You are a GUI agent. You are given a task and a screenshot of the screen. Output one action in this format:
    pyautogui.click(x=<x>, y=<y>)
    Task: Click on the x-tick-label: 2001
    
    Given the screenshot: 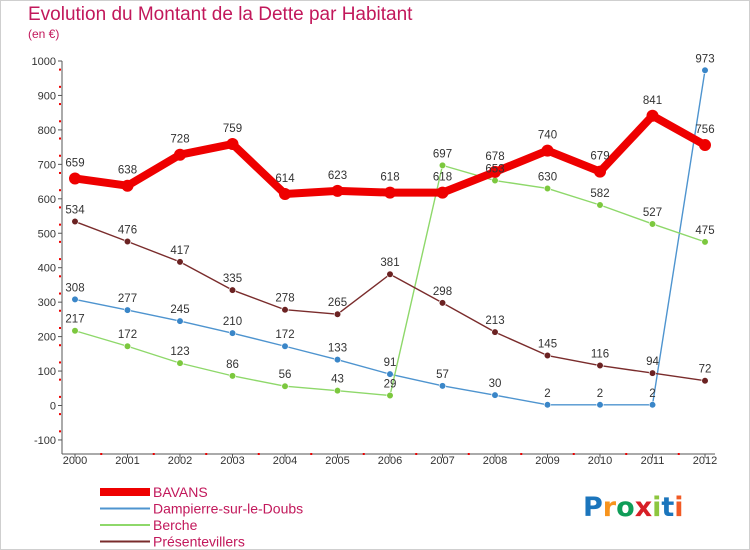 What is the action you would take?
    pyautogui.click(x=127, y=461)
    